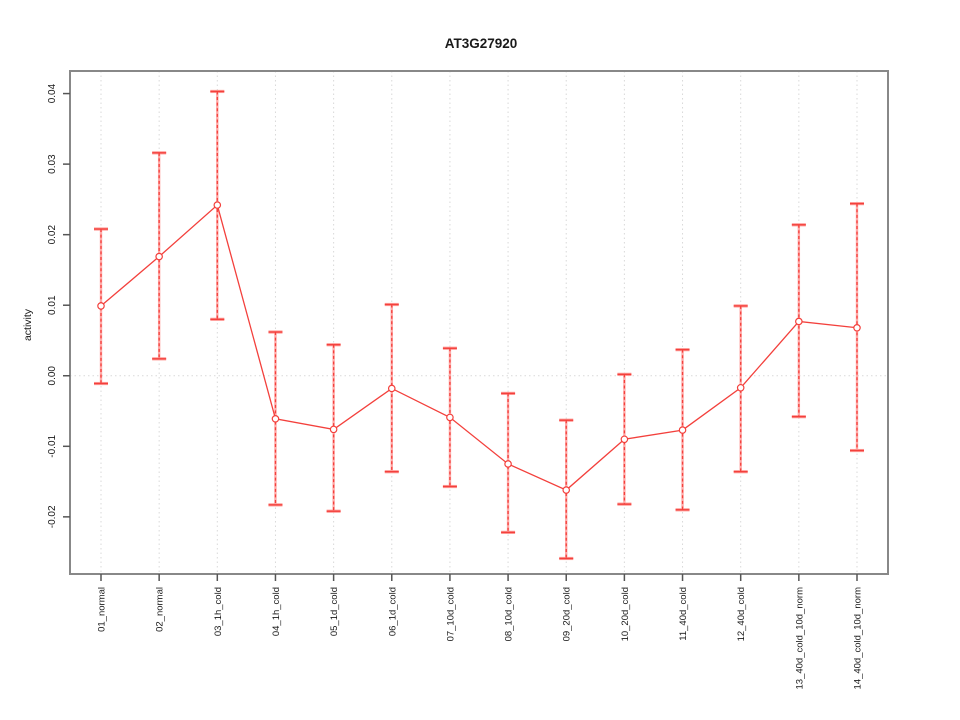  Describe the element at coordinates (276, 611) in the screenshot. I see `x-tick-label: 04_1h_cold` at that location.